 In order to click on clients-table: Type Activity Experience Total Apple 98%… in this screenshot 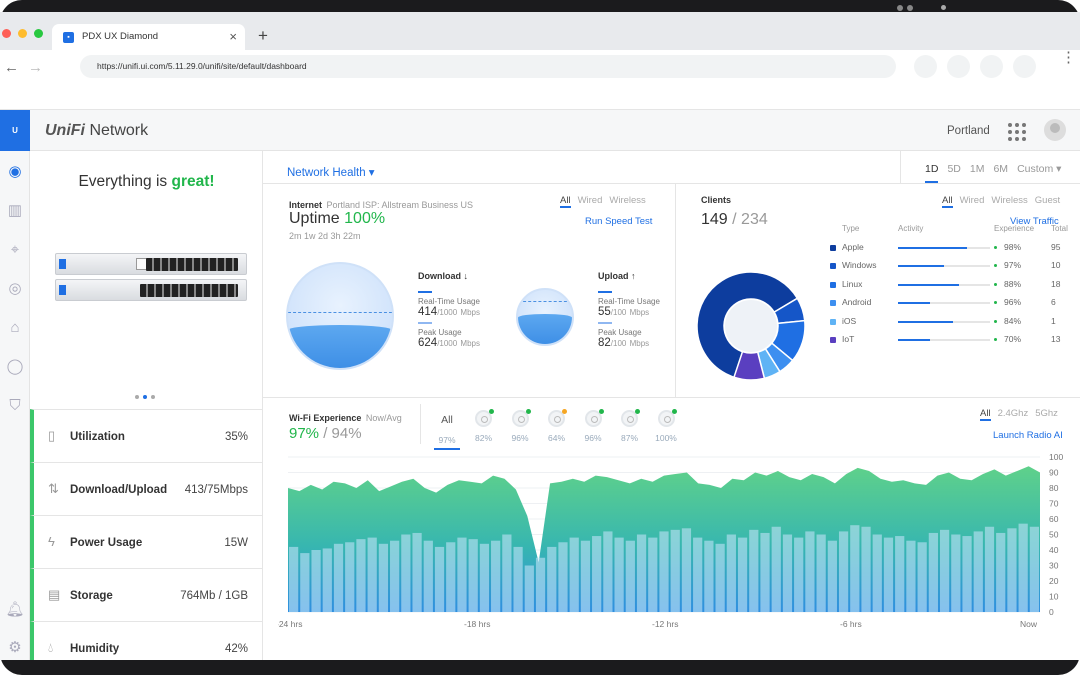, I will do `click(955, 285)`.